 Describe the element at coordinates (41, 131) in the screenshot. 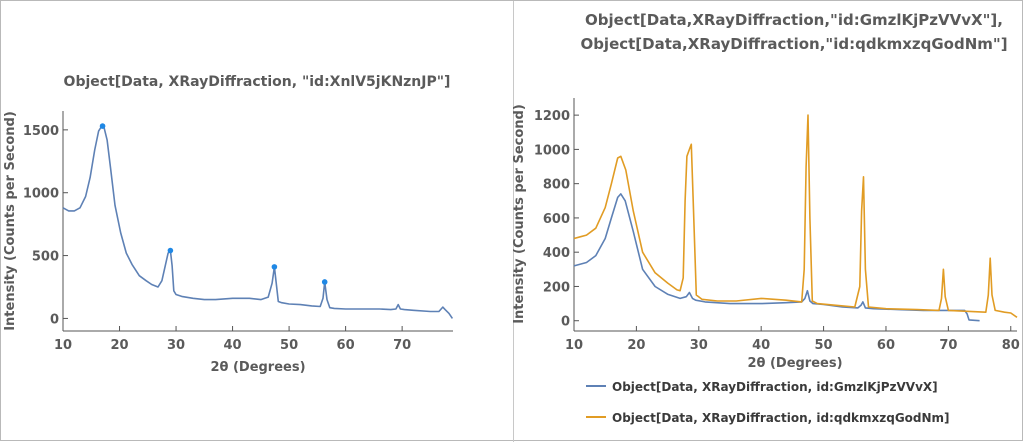

I see `y-tick-label: 1500` at that location.